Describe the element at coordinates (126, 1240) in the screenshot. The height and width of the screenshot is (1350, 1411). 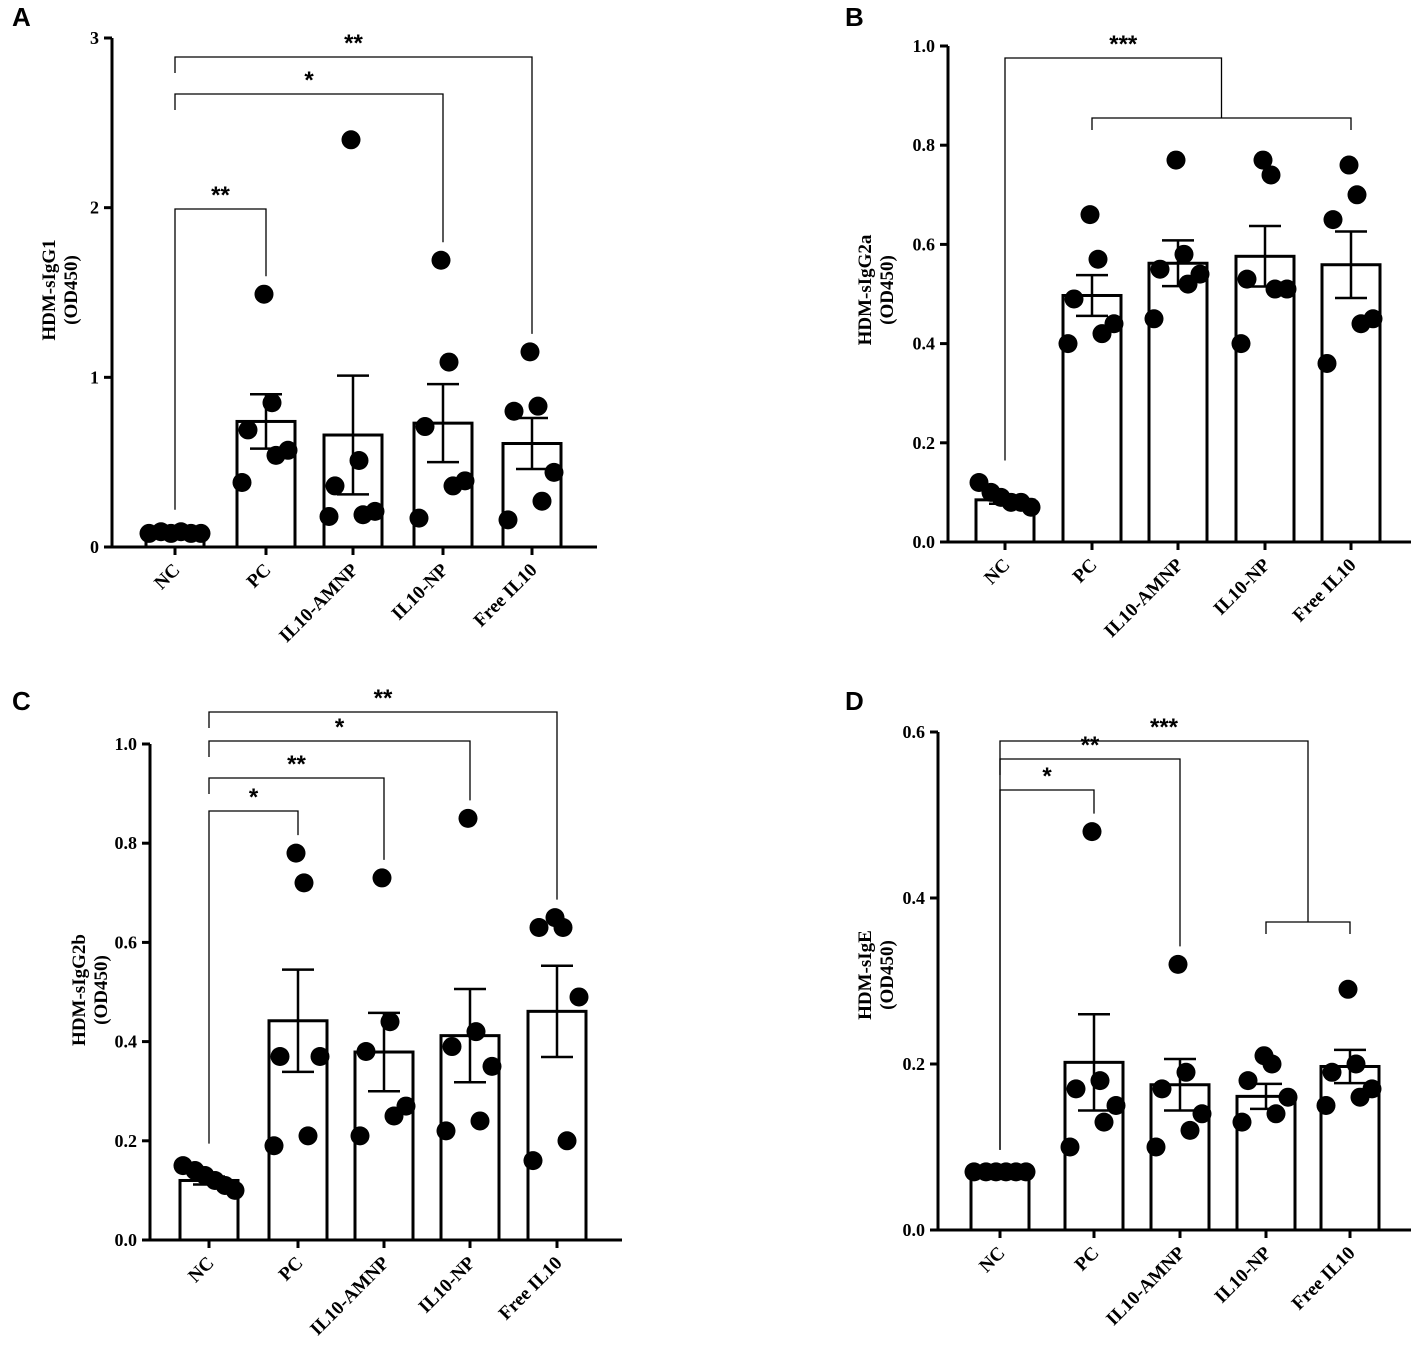
I see `y-tick-label: 0.0` at that location.